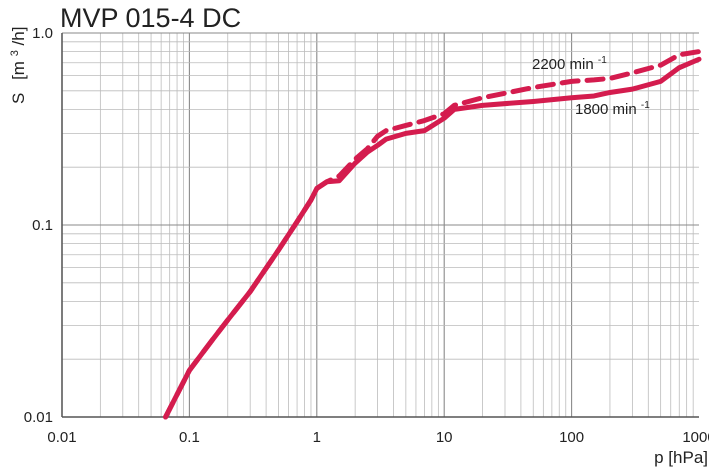 The width and height of the screenshot is (709, 469). Describe the element at coordinates (42, 33) in the screenshot. I see `y-tick-label: 1.0` at that location.